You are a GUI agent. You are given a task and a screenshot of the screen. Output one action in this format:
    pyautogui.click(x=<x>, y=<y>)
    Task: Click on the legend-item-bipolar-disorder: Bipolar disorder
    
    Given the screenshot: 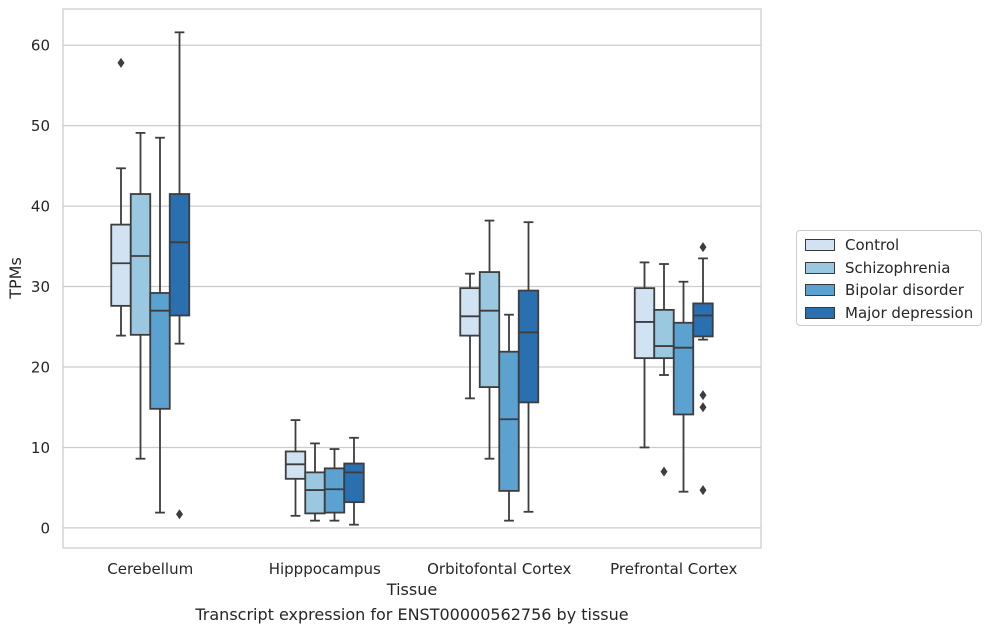 What is the action you would take?
    pyautogui.click(x=884, y=290)
    